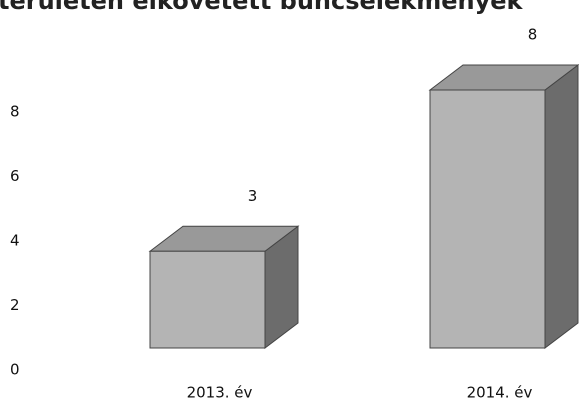 The height and width of the screenshot is (403, 579). Describe the element at coordinates (15, 176) in the screenshot. I see `y-tick-label: 6` at that location.